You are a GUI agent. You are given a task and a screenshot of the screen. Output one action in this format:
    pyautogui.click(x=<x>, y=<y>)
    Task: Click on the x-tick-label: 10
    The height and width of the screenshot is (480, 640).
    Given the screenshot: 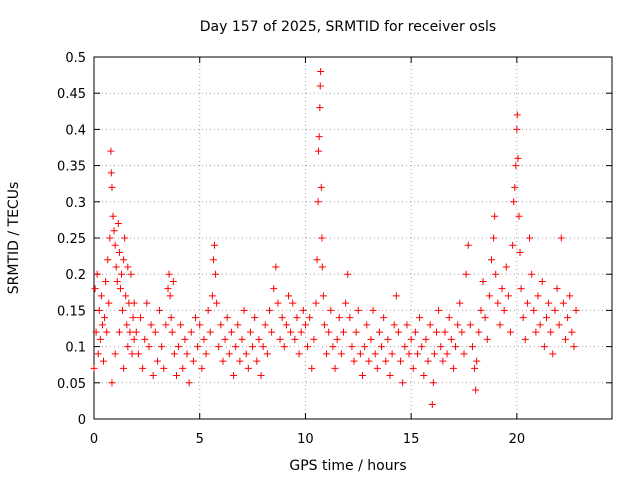 What is the action you would take?
    pyautogui.click(x=305, y=439)
    